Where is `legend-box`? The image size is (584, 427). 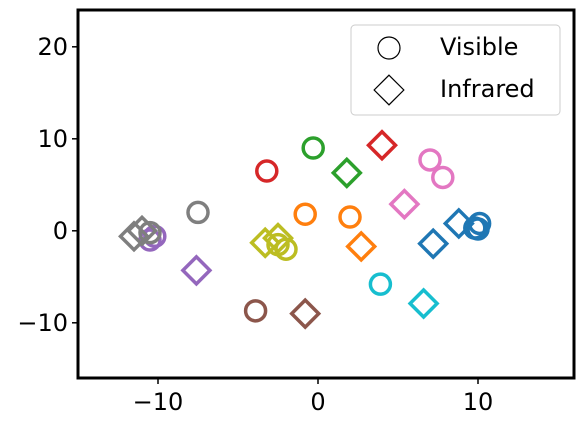 legend-box is located at coordinates (455, 70).